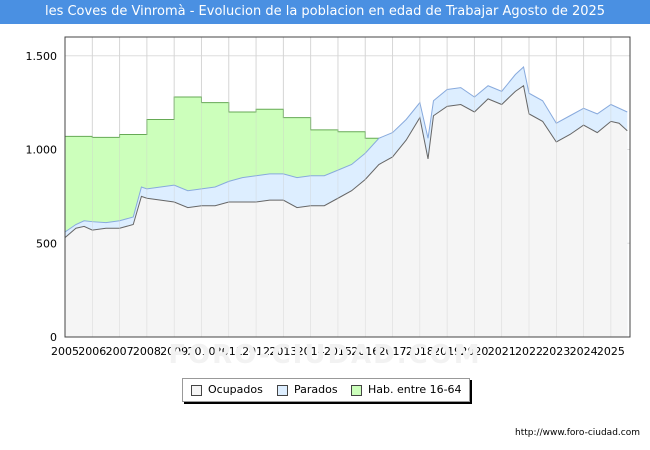 This screenshot has width=650, height=450. I want to click on legend: Ocupados Parados Hab. entre 16-64, so click(326, 390).